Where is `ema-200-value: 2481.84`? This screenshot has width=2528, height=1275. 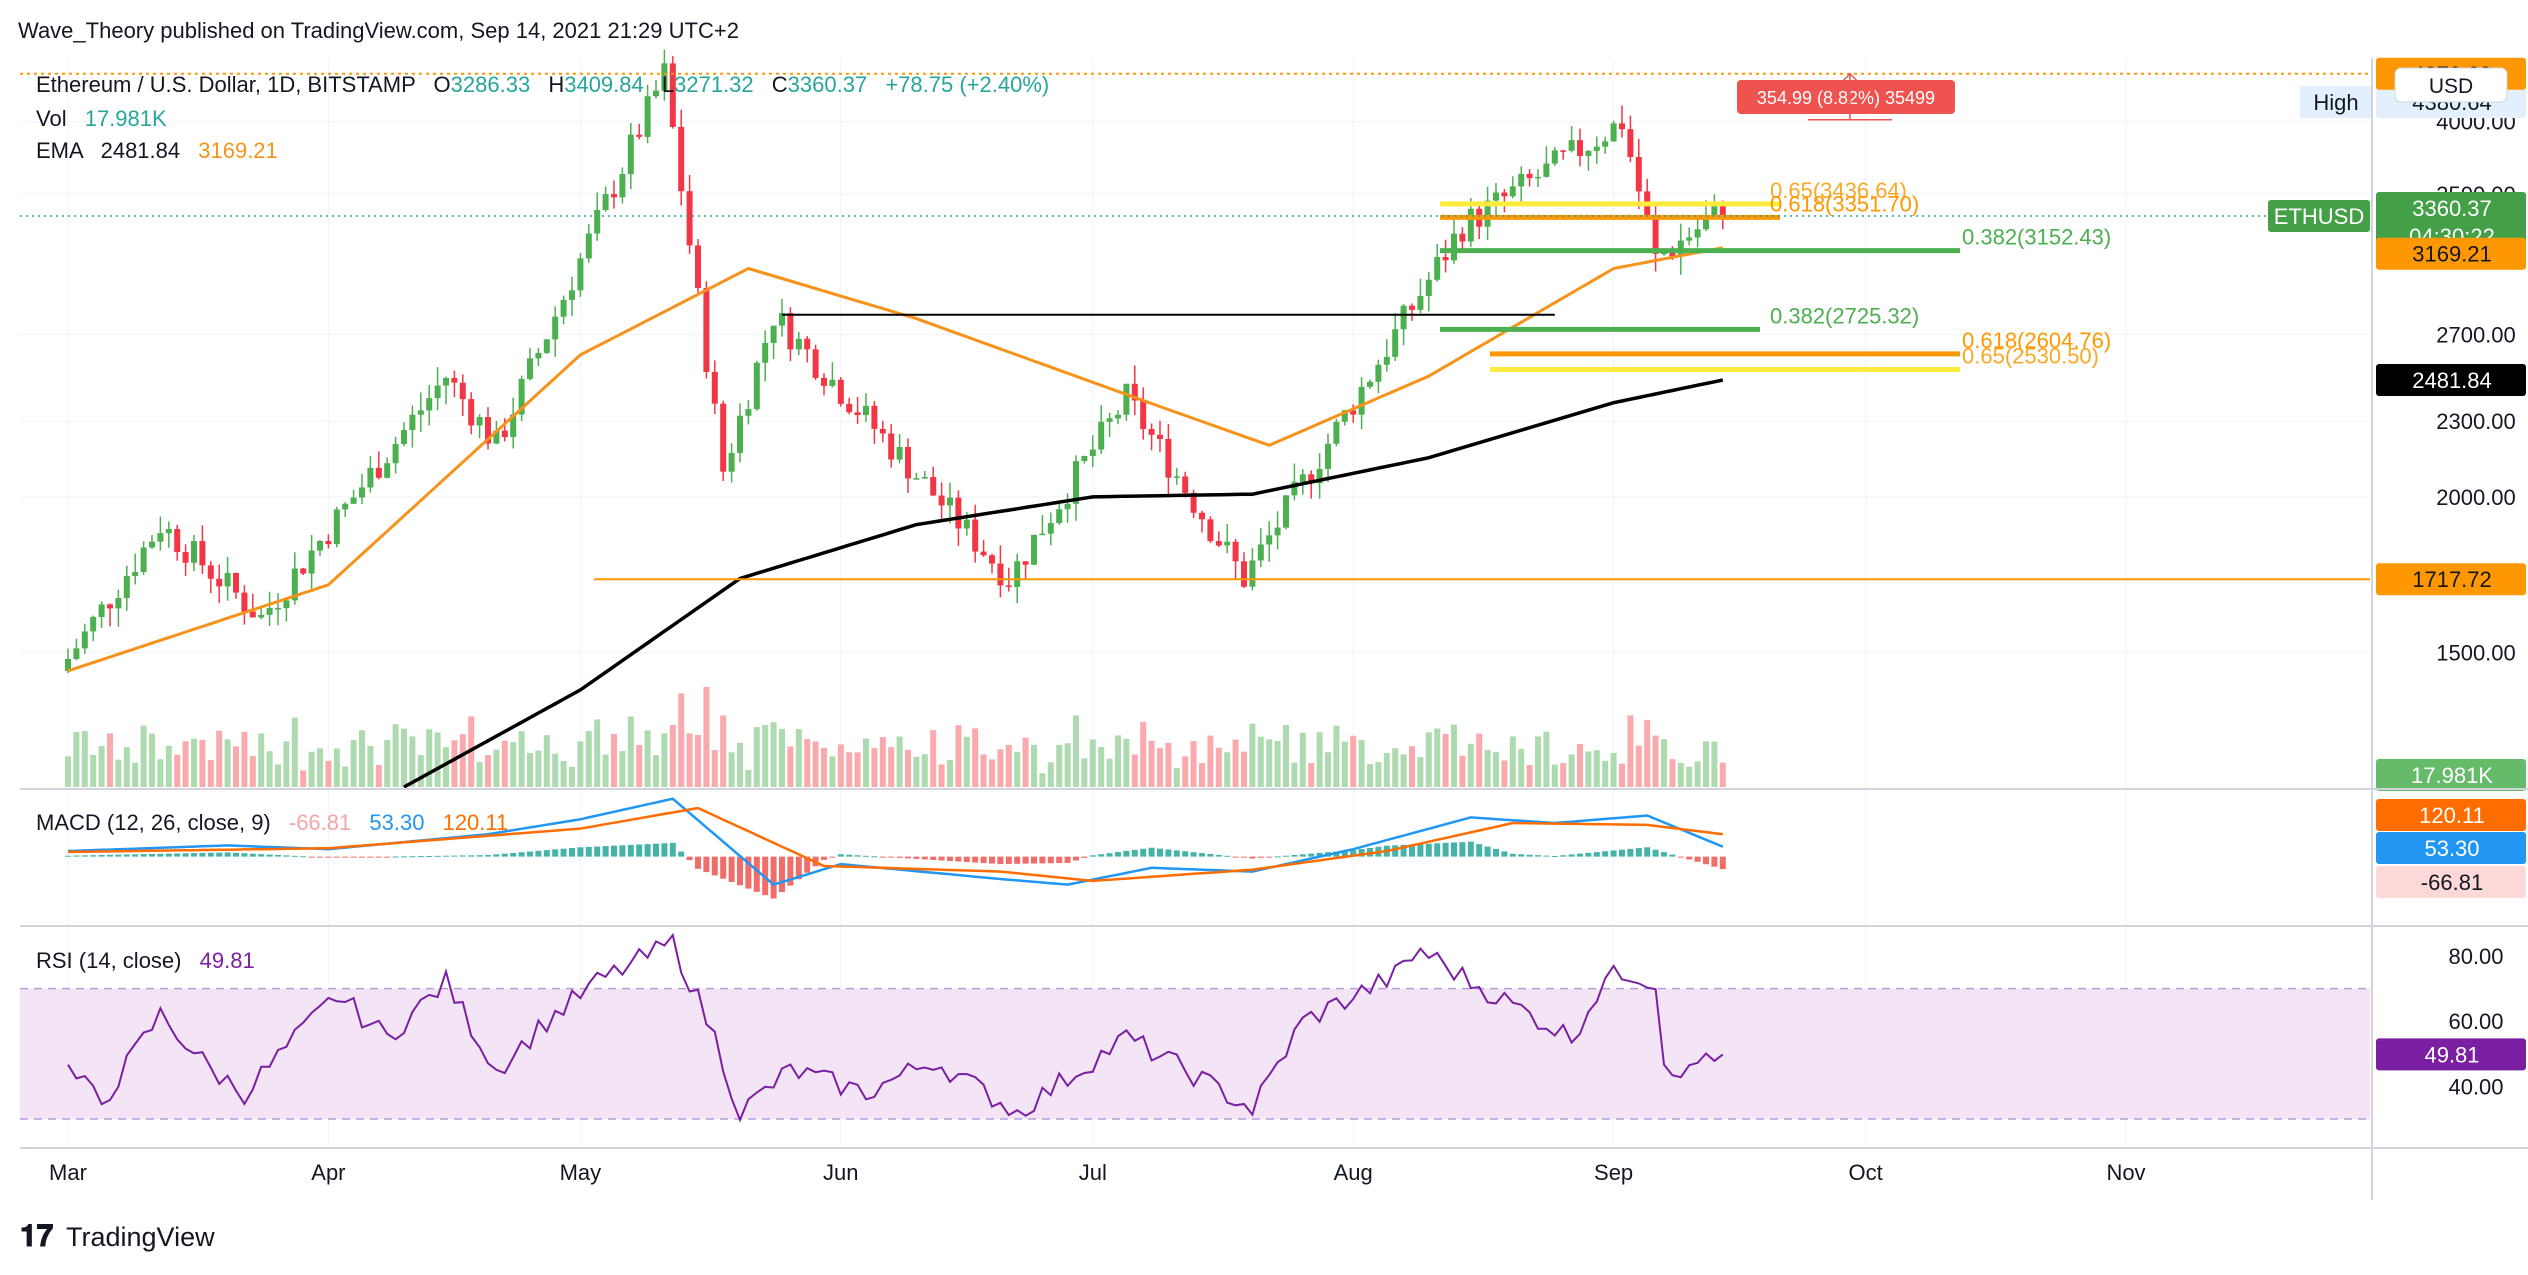 ema-200-value: 2481.84 is located at coordinates (141, 150).